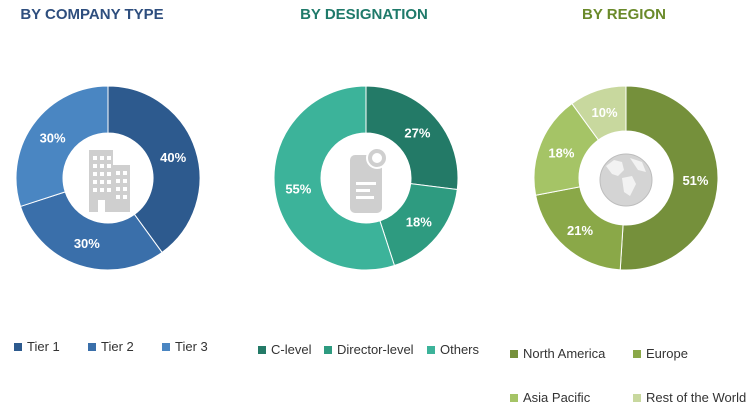 The height and width of the screenshot is (412, 750). I want to click on chart-title-company-type: BY COMPANY TYPE, so click(92, 14).